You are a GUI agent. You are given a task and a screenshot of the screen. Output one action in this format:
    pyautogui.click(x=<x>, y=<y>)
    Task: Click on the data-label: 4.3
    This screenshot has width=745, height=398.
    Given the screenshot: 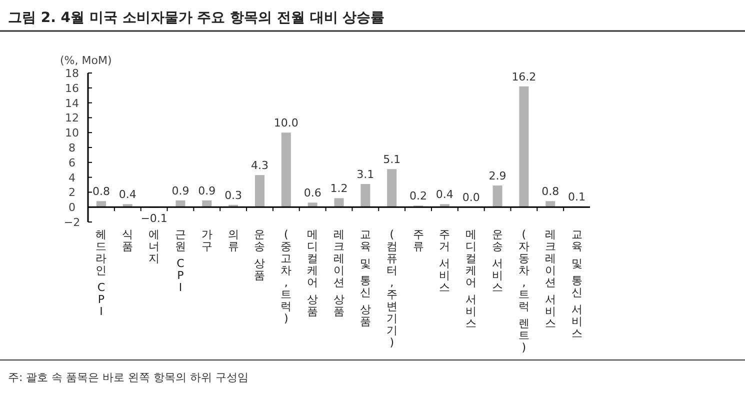 What is the action you would take?
    pyautogui.click(x=259, y=165)
    